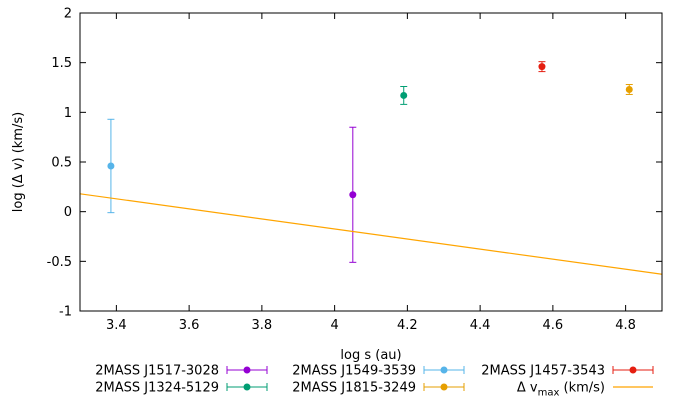 The width and height of the screenshot is (678, 398). What do you see at coordinates (189, 325) in the screenshot?
I see `x-tick-label: 3.6` at bounding box center [189, 325].